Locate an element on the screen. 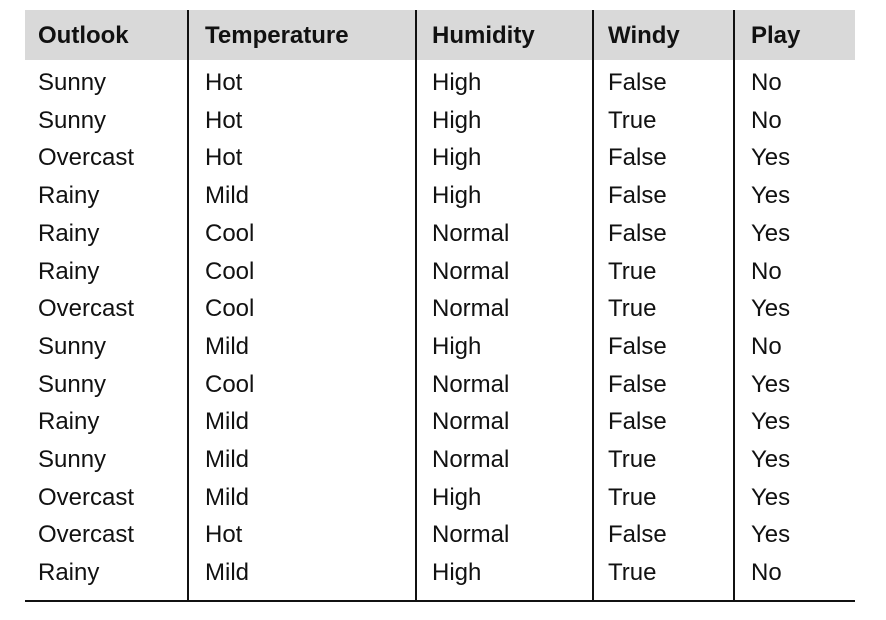 The height and width of the screenshot is (620, 886). header-background is located at coordinates (440, 35).